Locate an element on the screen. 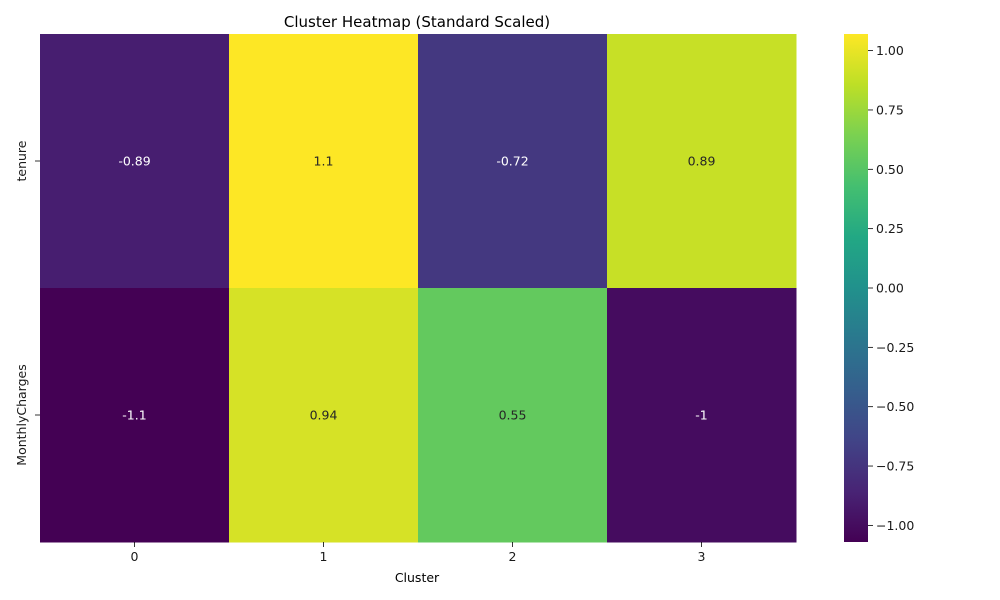 The height and width of the screenshot is (600, 1000). y-axis-ticks: tenure MonthlyCharges is located at coordinates (27, 303).